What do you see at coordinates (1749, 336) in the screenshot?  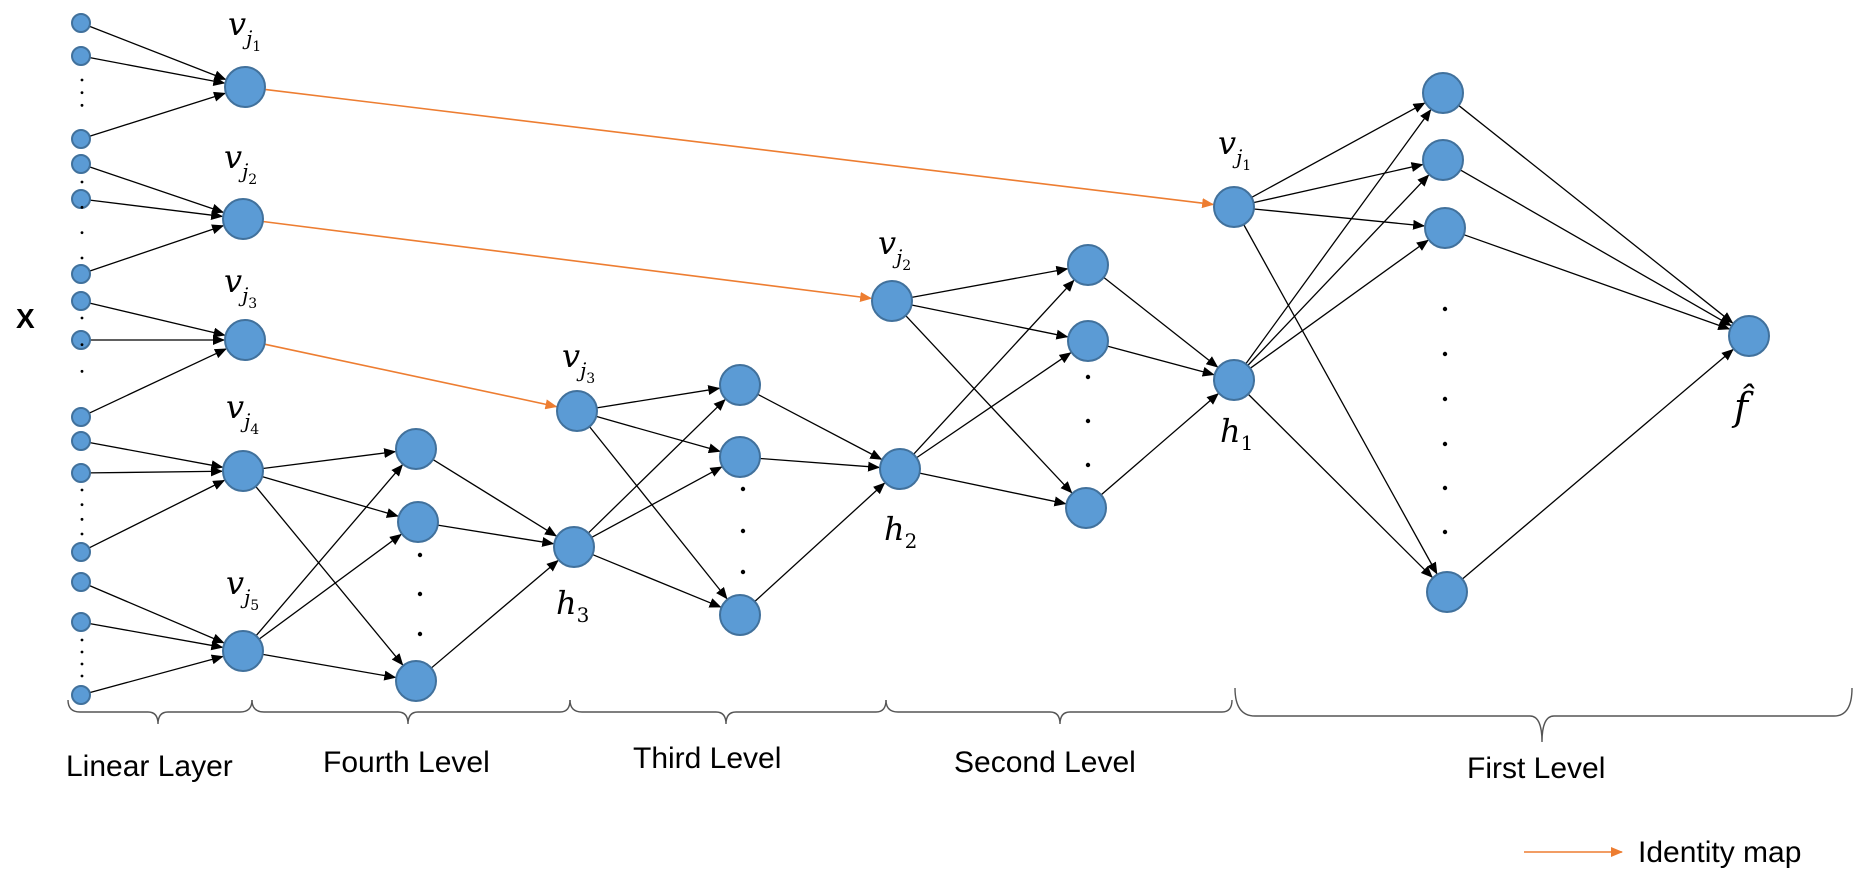 I see `node-out` at bounding box center [1749, 336].